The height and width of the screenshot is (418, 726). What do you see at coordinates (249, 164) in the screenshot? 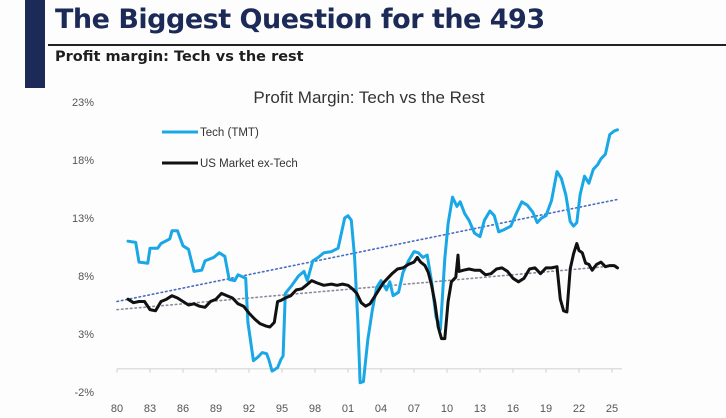
I see `legend-label: US Market ex-Tech` at bounding box center [249, 164].